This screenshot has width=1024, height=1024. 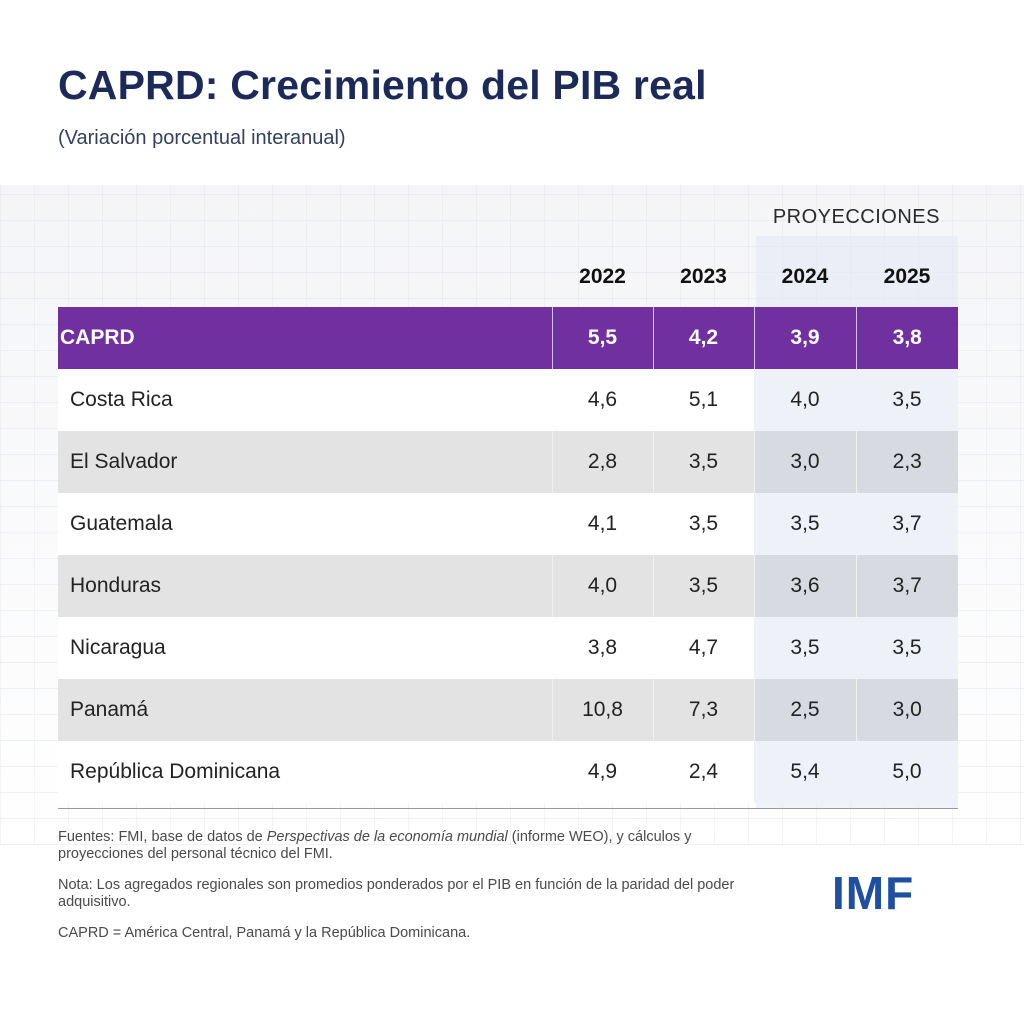 I want to click on table-row: El Salvador 2,8 3,5 3,0 2,3, so click(x=508, y=462).